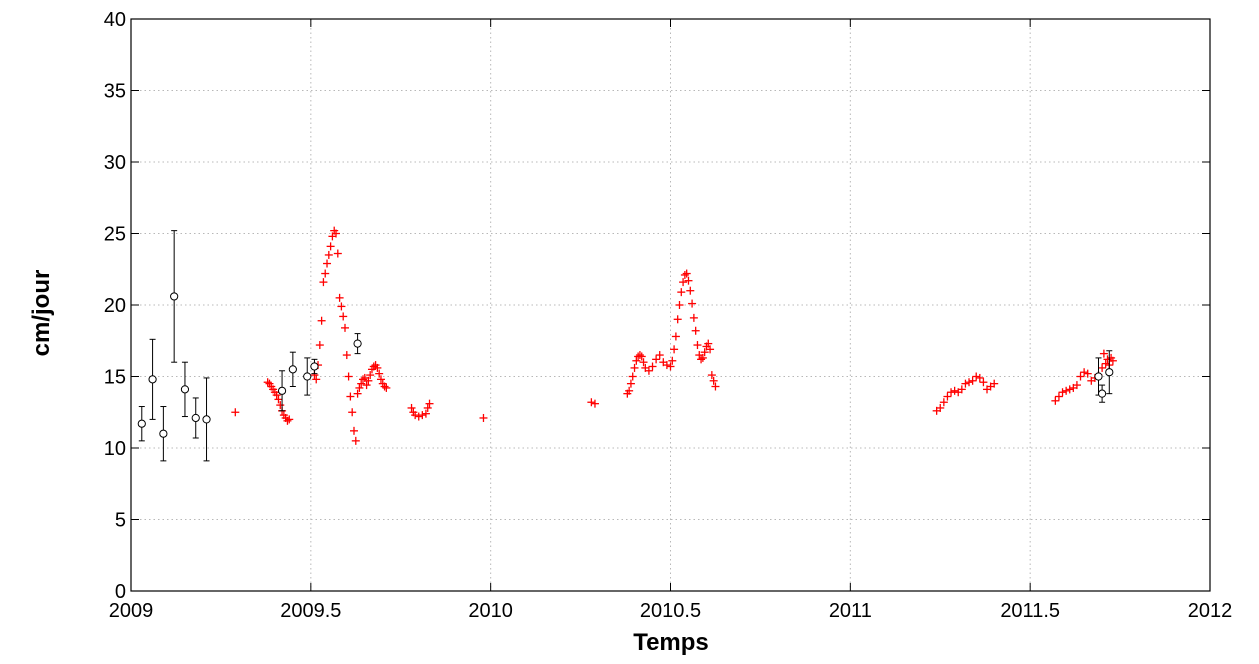 This screenshot has width=1259, height=664. What do you see at coordinates (41, 313) in the screenshot?
I see `y-axis-title: cm/jour` at bounding box center [41, 313].